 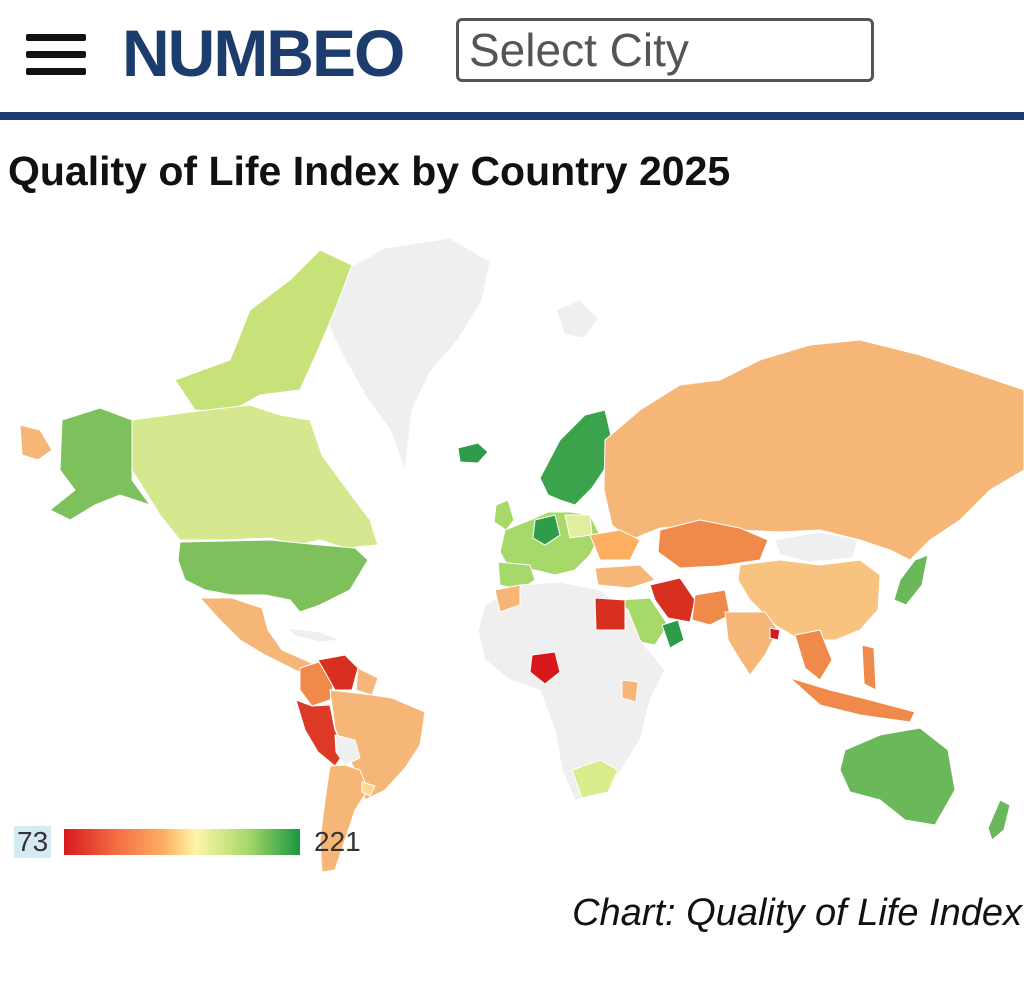 I want to click on color-scale-min-label: 73, so click(x=33, y=842).